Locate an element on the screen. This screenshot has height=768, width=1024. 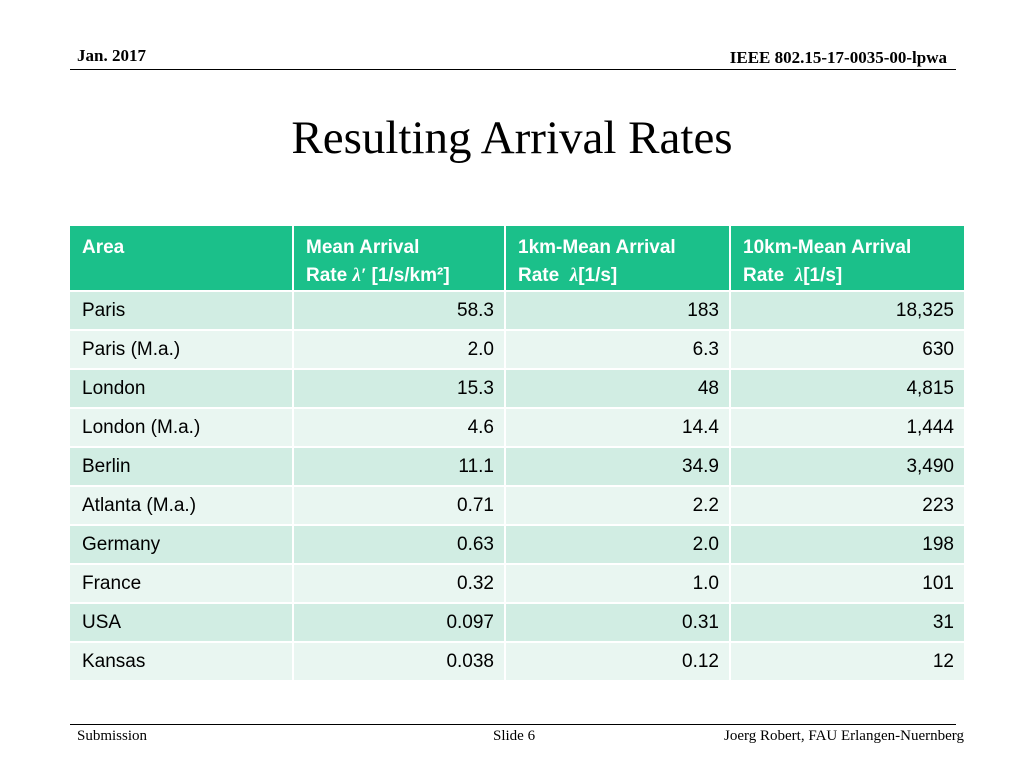
cell-10km-rate: 4,815 is located at coordinates (847, 388).